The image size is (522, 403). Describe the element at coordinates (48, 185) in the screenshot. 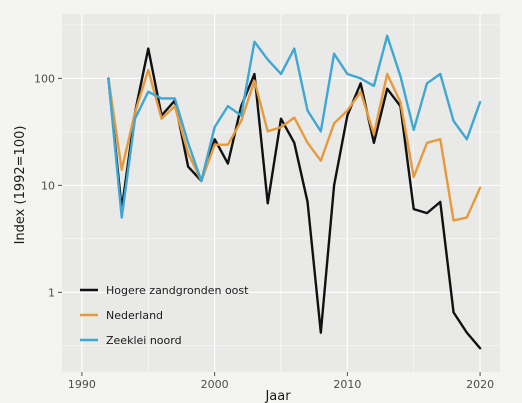

I see `y-tick-label: 10` at that location.